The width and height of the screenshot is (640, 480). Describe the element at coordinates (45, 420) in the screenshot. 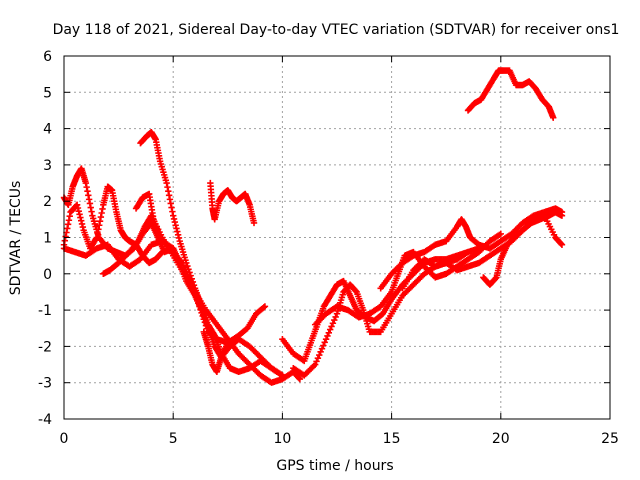

I see `y-tick-label: -4` at that location.